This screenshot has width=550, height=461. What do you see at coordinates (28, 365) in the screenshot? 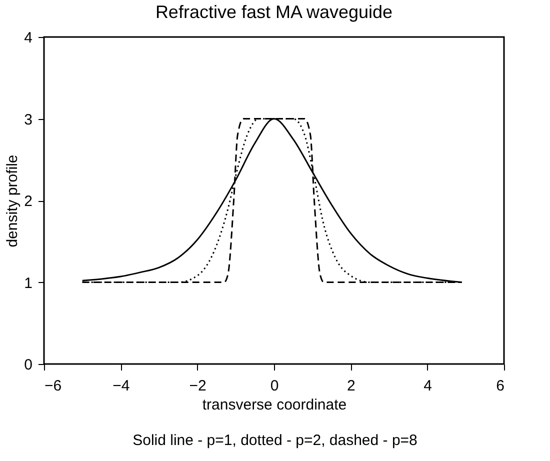
I see `y-tick-label: 0` at bounding box center [28, 365].